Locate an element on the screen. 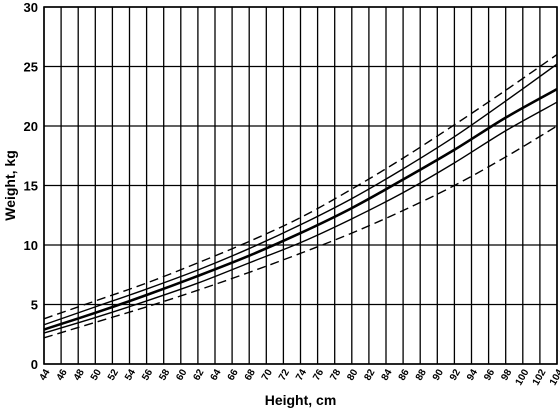 This screenshot has height=410, width=560. x-tick-label-100: 100 is located at coordinates (523, 377).